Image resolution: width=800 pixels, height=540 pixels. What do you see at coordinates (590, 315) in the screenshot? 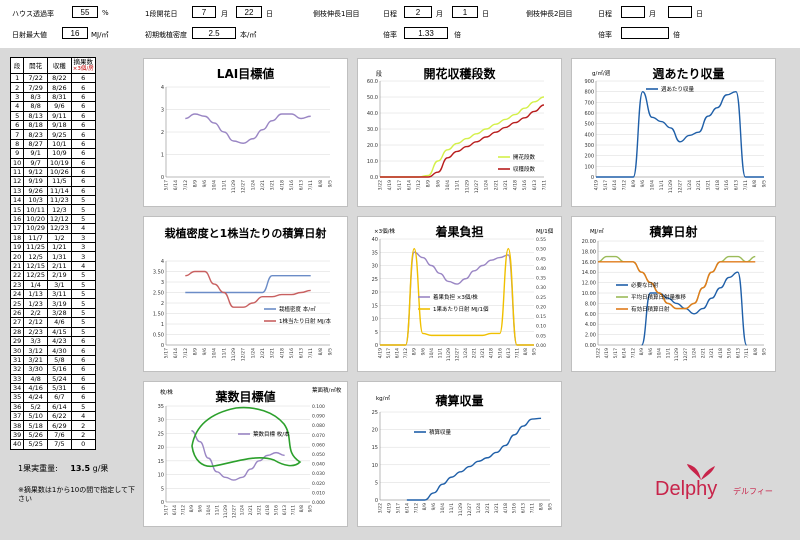
I see `y-tick-label: 6.00` at bounding box center [590, 315].